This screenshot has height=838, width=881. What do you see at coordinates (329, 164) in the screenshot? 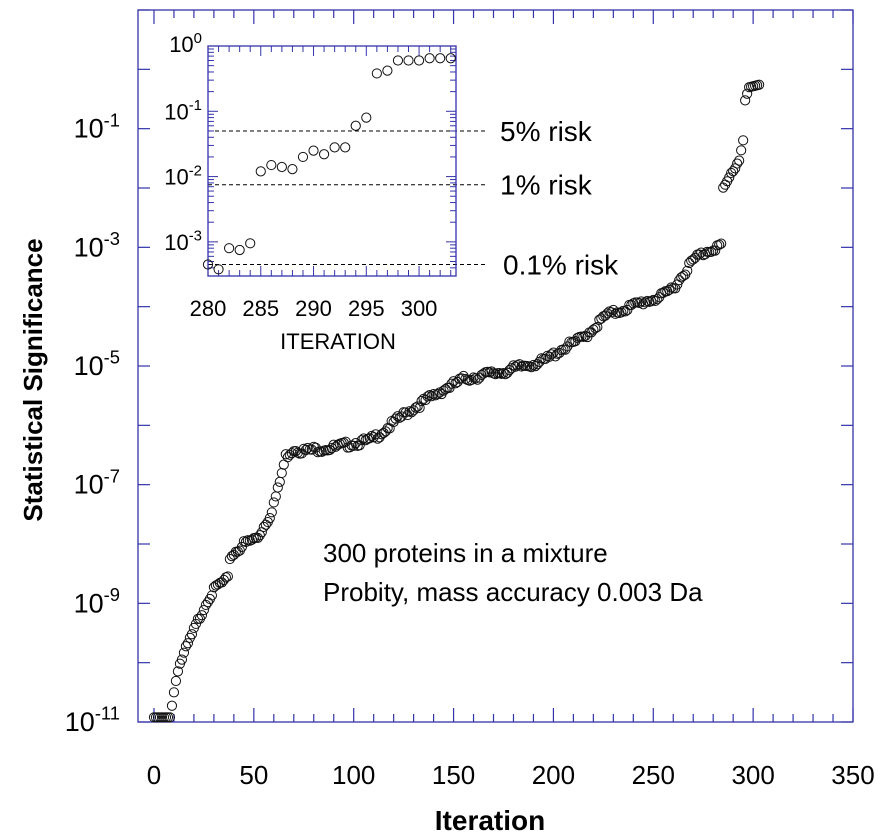
I see `inset-data-points` at bounding box center [329, 164].